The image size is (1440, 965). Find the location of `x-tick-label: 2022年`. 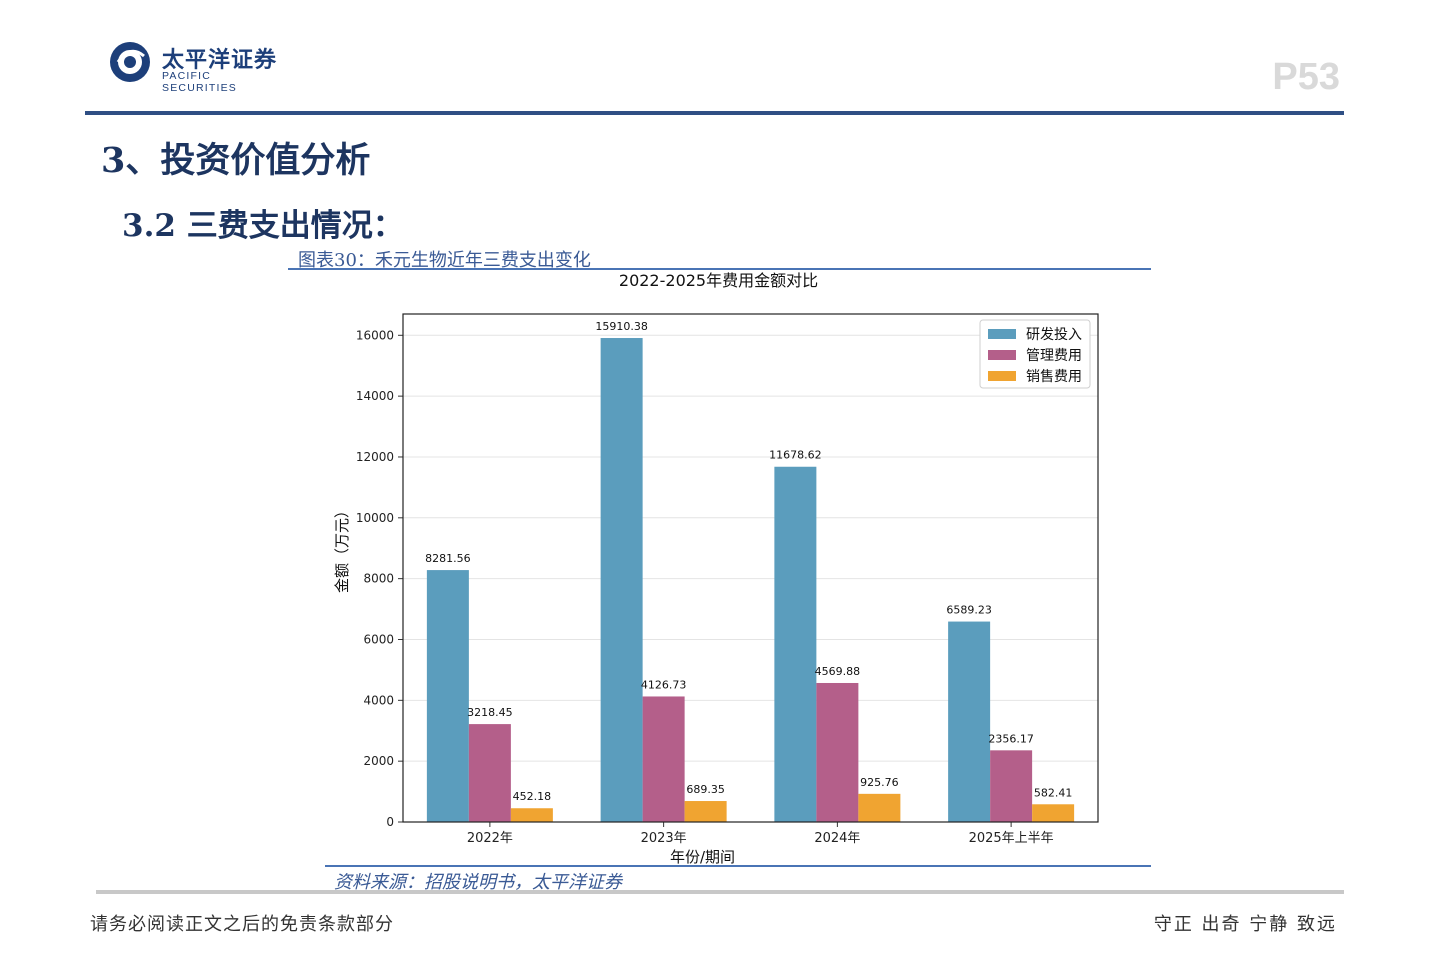

x-tick-label: 2022年 is located at coordinates (490, 838).